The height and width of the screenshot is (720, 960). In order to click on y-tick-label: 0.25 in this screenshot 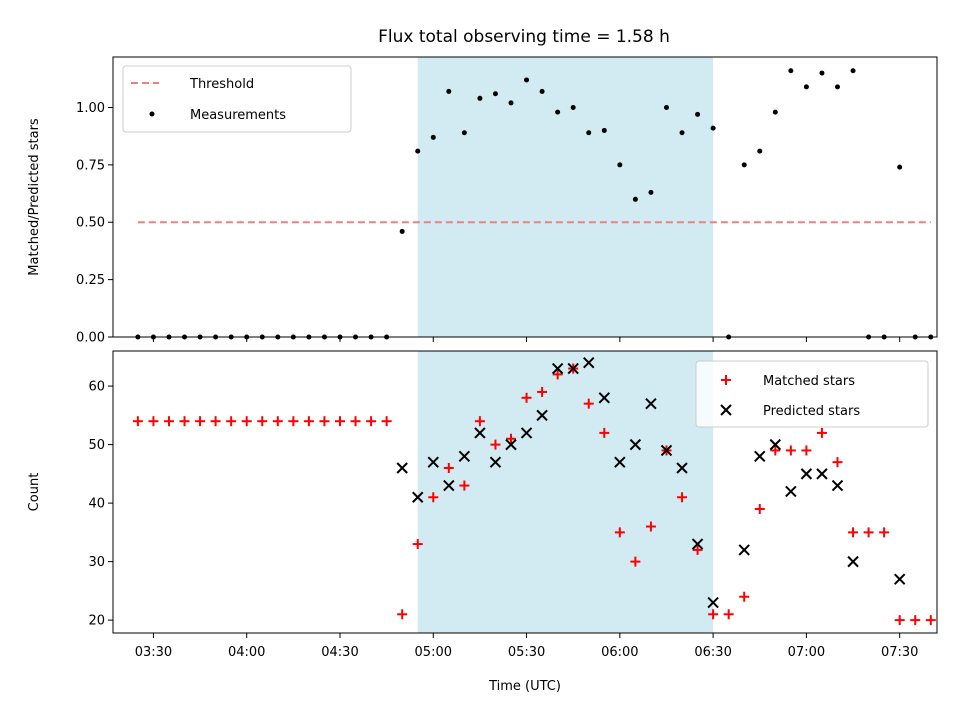, I will do `click(90, 280)`.